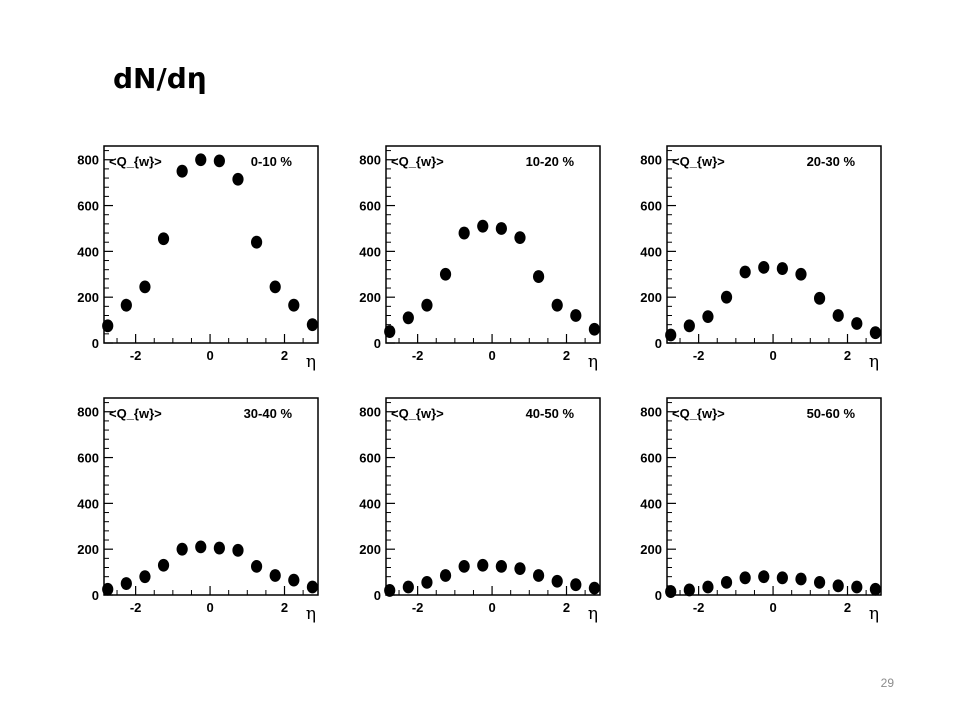 This screenshot has height=720, width=960. What do you see at coordinates (95, 343) in the screenshot?
I see `y-tick-label: 0` at bounding box center [95, 343].